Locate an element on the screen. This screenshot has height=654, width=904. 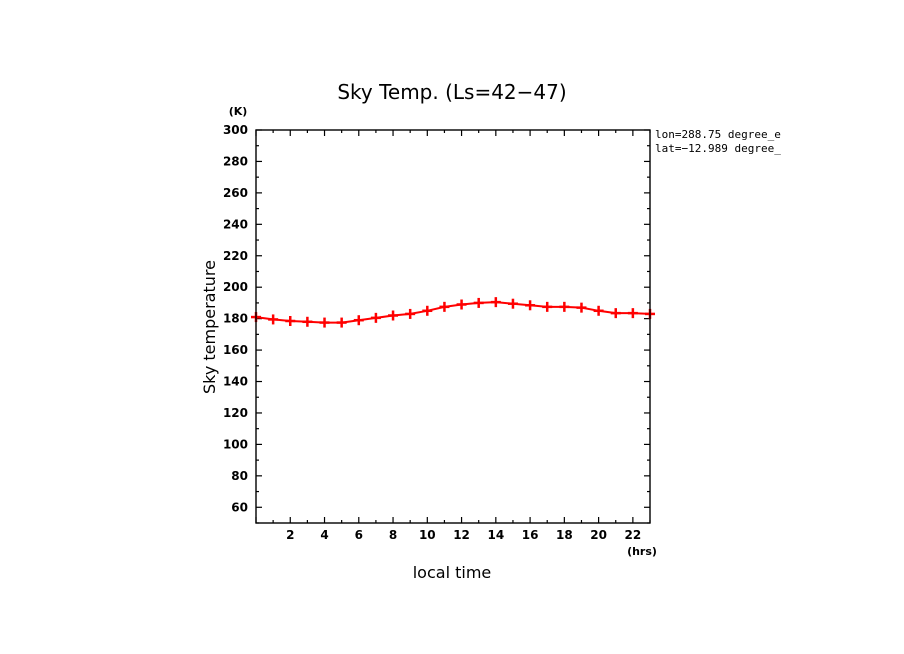
x-tick-label: 8 is located at coordinates (393, 535).